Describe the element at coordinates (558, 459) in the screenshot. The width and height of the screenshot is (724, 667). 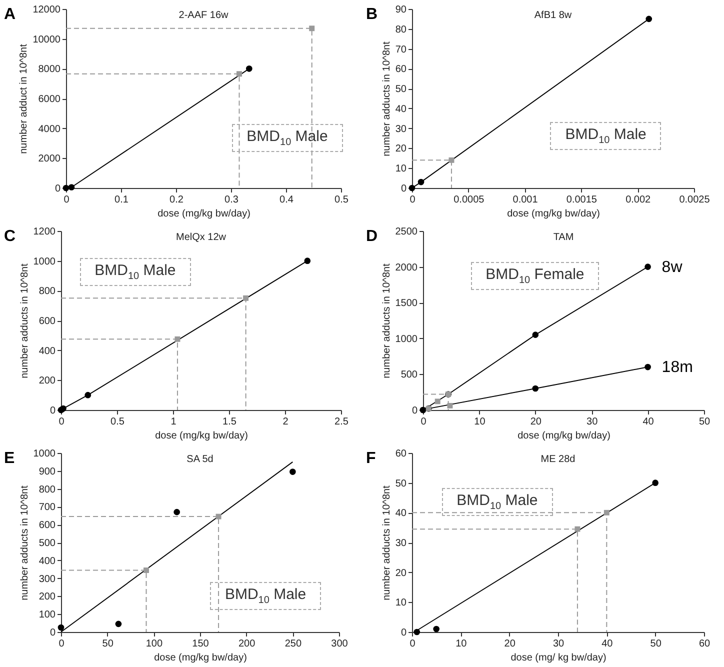
I see `chart-title: ME 28d` at that location.